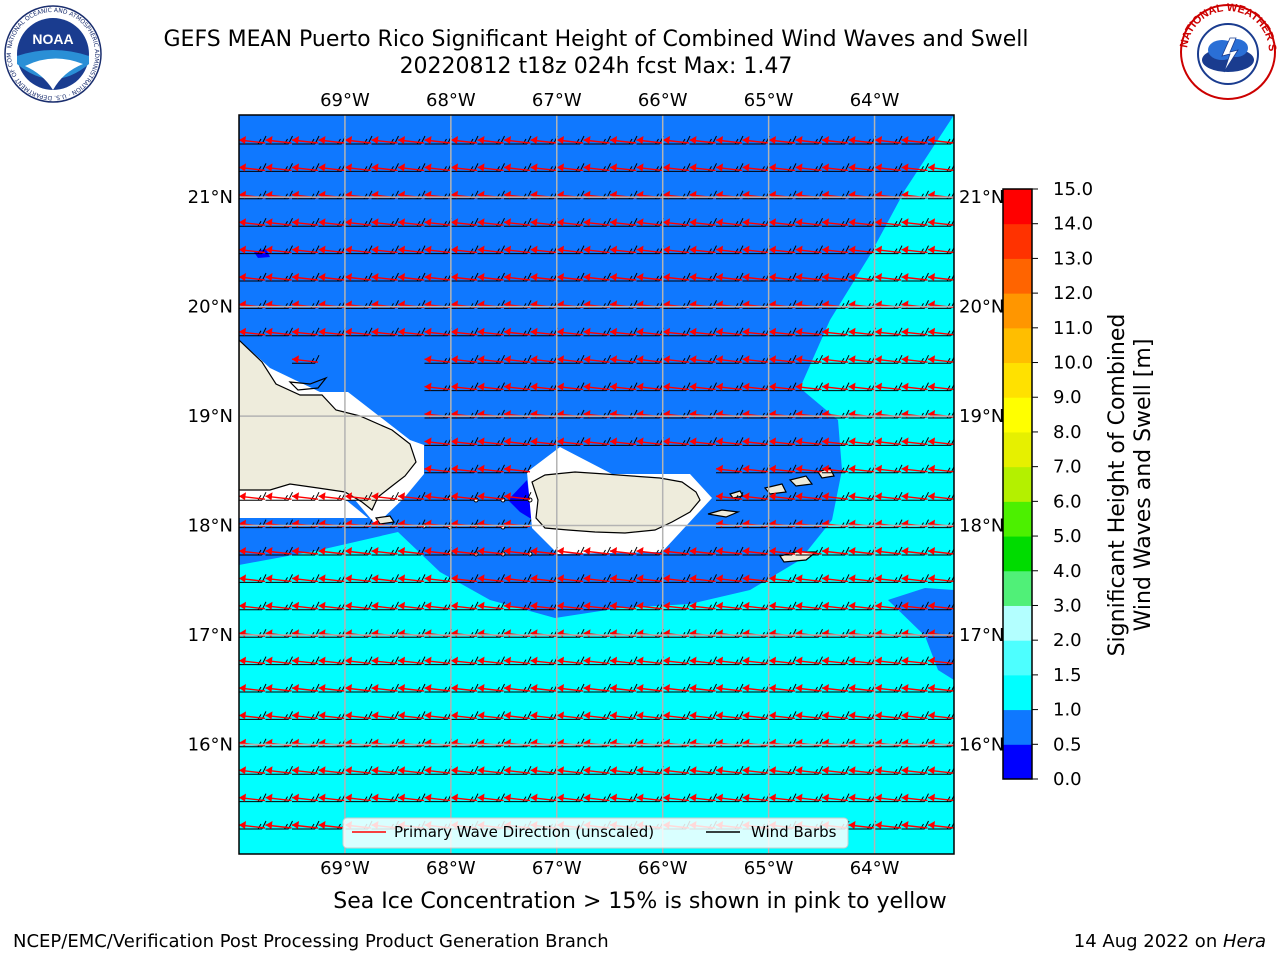  Describe the element at coordinates (1073, 328) in the screenshot. I see `colorbar-tick-label: 11.0` at that location.